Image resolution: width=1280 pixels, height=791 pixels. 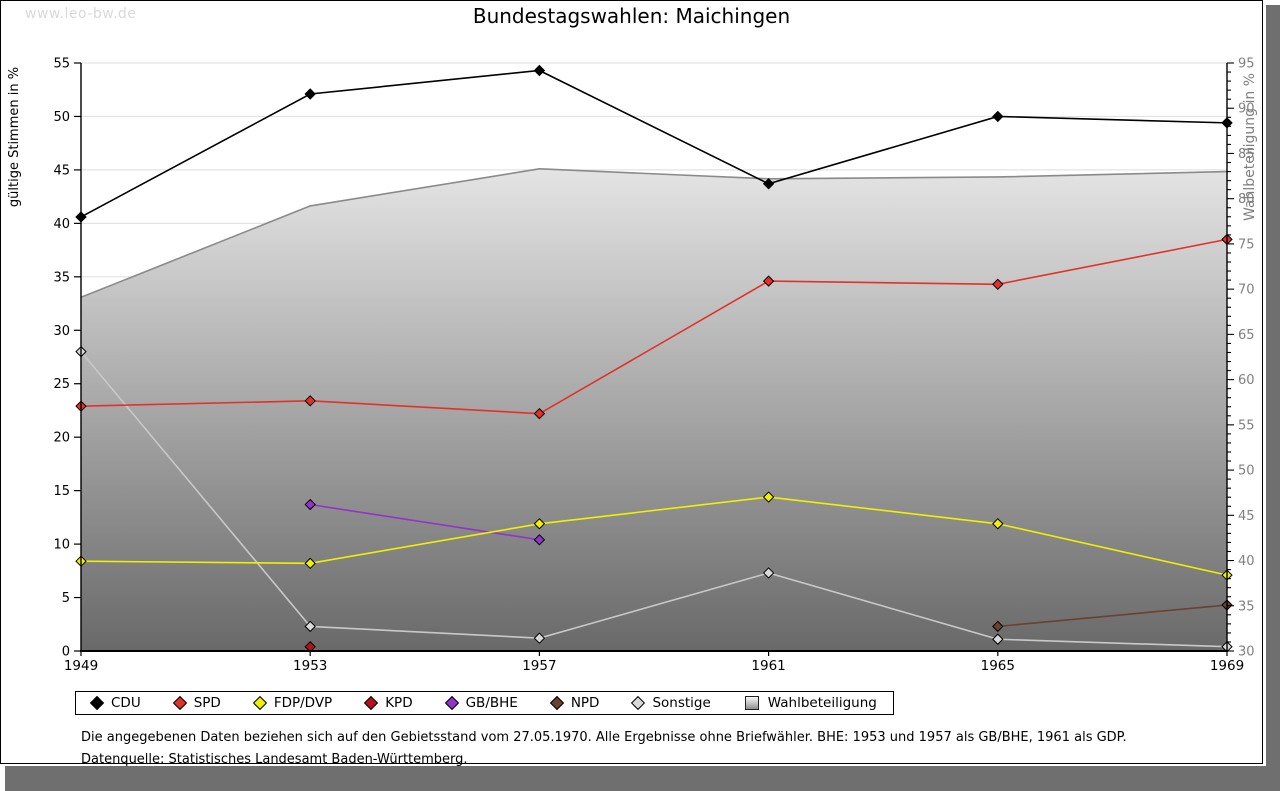 What do you see at coordinates (1246, 290) in the screenshot?
I see `svg-text: 70` at bounding box center [1246, 290].